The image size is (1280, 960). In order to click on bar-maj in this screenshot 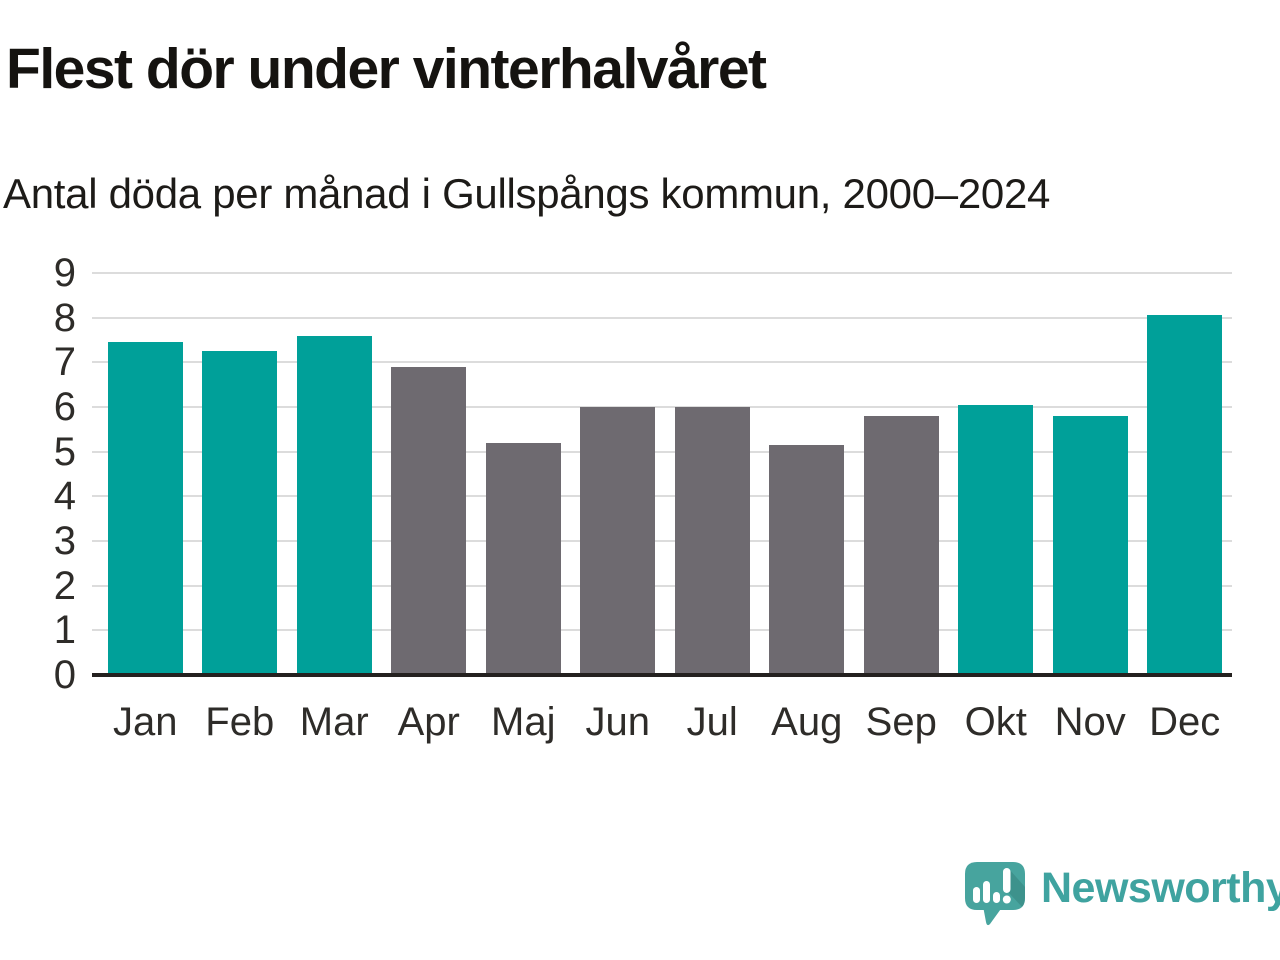, I will do `click(523, 558)`.